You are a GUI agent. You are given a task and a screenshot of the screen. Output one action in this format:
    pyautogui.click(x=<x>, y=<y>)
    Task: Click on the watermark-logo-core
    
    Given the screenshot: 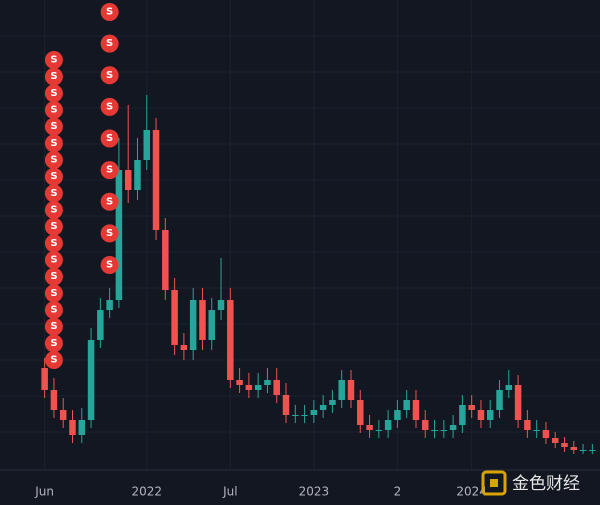 What is the action you would take?
    pyautogui.click(x=494, y=483)
    